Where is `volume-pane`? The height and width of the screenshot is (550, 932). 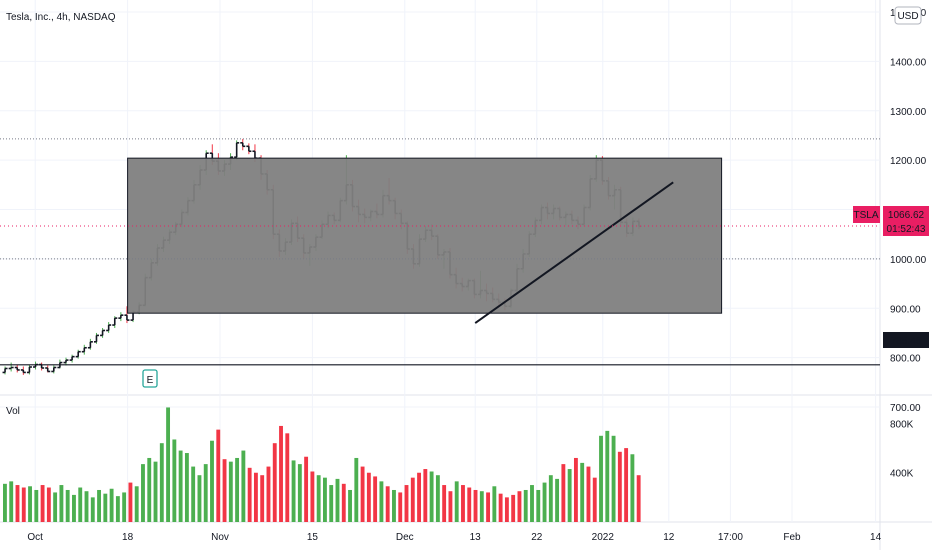 volume-pane is located at coordinates (322, 464).